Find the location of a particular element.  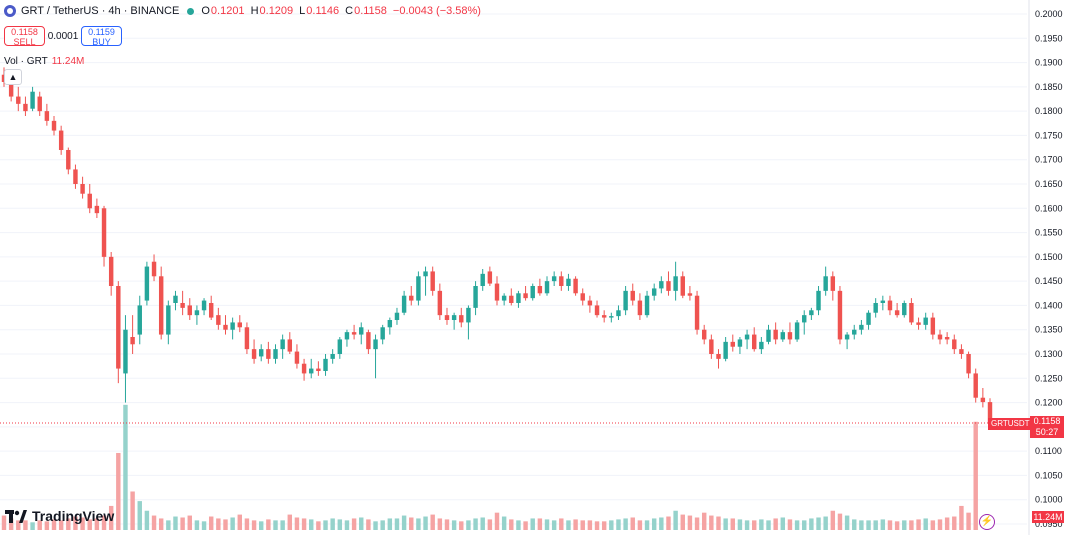

sell-button: 0.1158 SELL is located at coordinates (24, 36).